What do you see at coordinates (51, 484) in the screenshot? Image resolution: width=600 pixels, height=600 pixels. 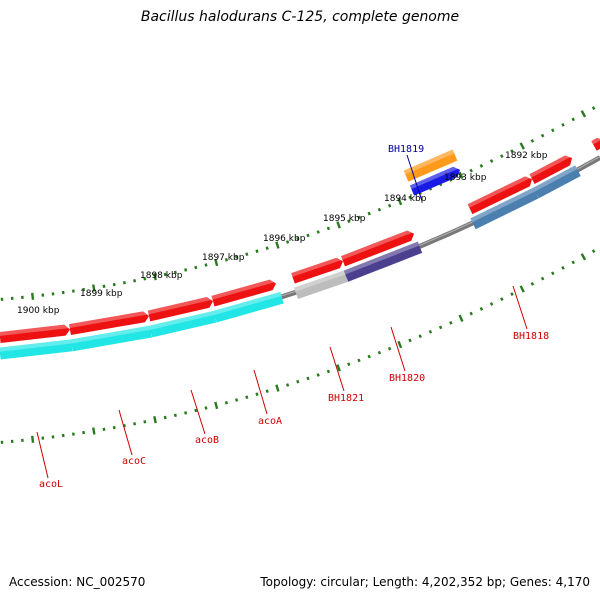 I see `gene-label-acoL: acoL` at bounding box center [51, 484].